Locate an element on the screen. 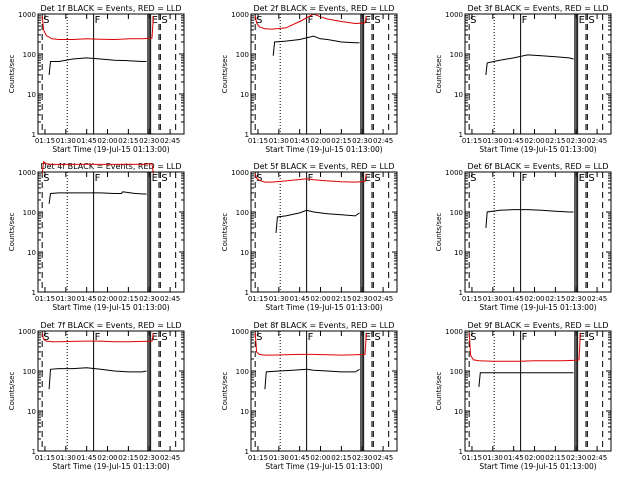 This screenshot has width=640, height=480. panel-title: Det 7f BLACK = Events, RED = LLD is located at coordinates (110, 325).